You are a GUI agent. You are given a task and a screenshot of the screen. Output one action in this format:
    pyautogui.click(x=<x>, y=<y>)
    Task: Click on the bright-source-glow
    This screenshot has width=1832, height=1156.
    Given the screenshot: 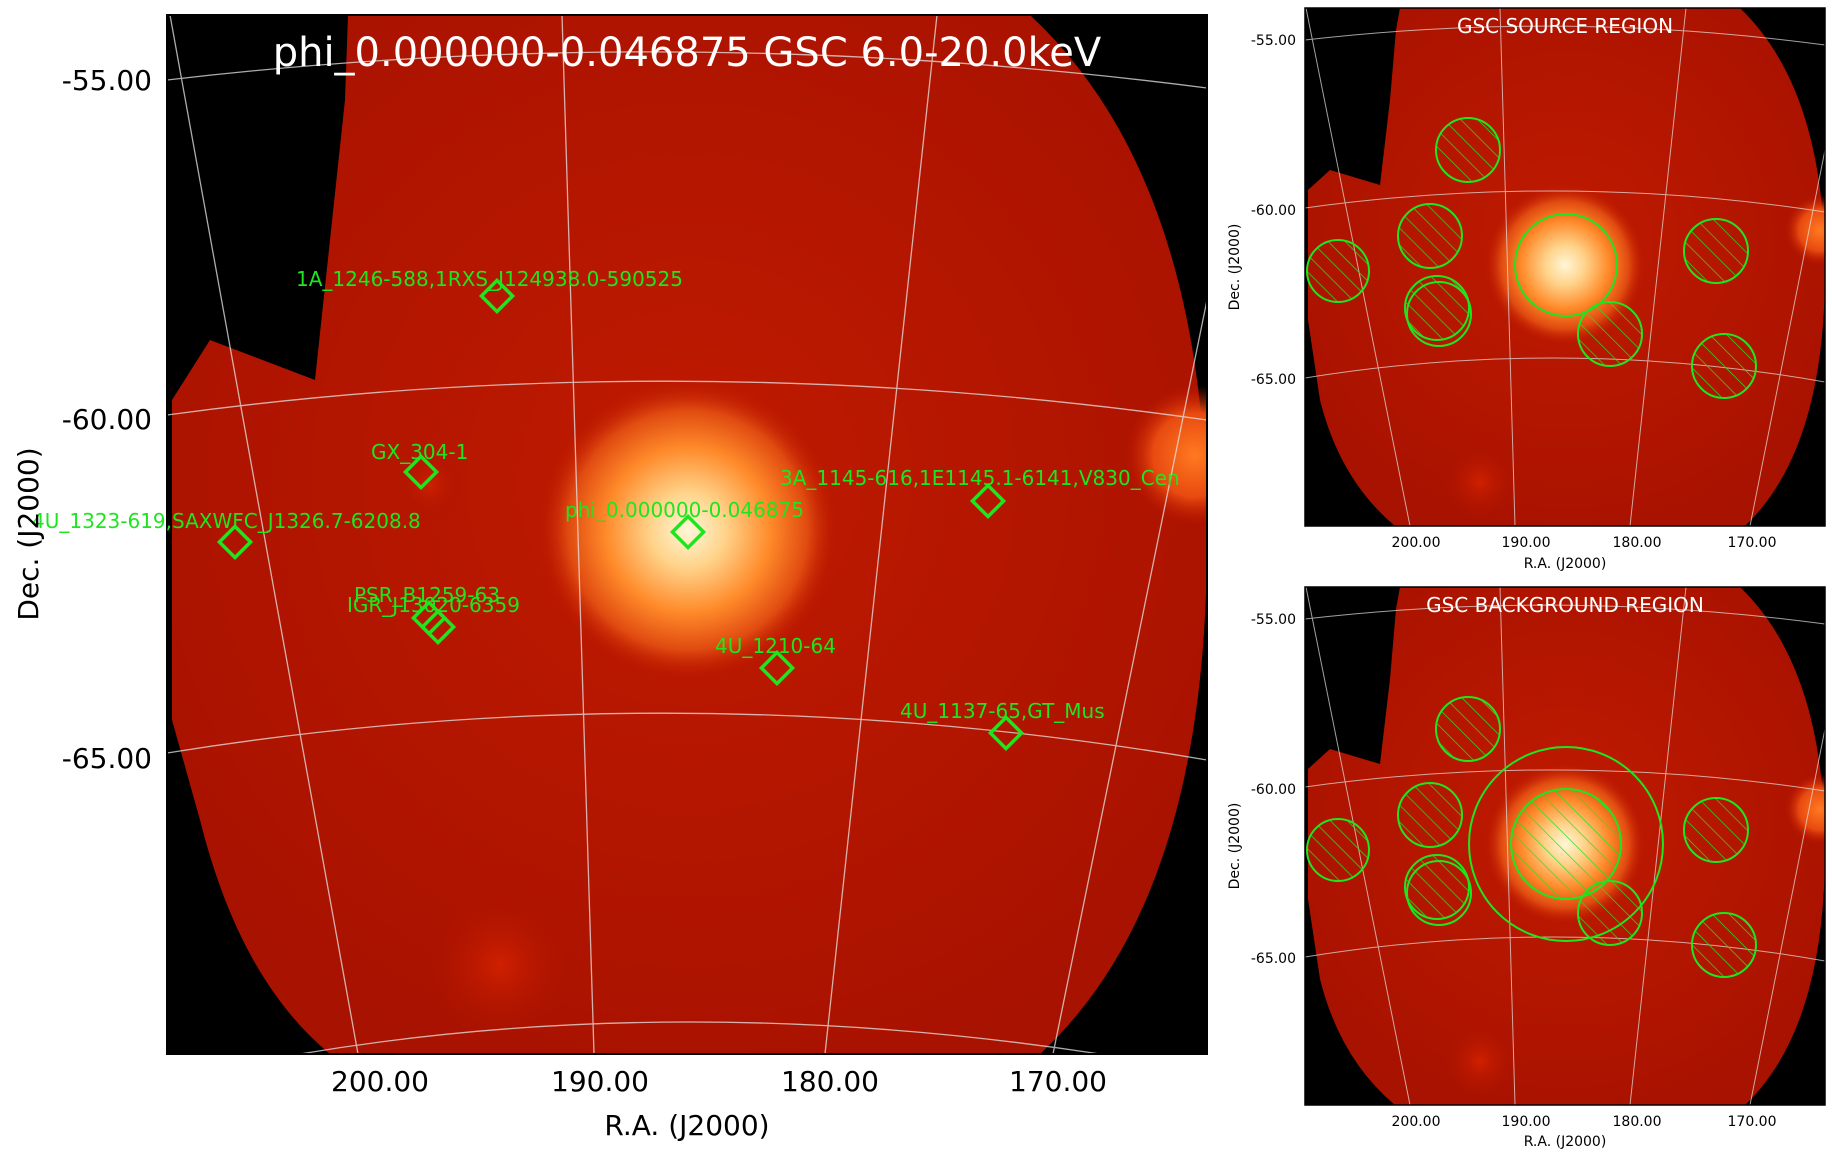 What is the action you would take?
    pyautogui.click(x=688, y=530)
    